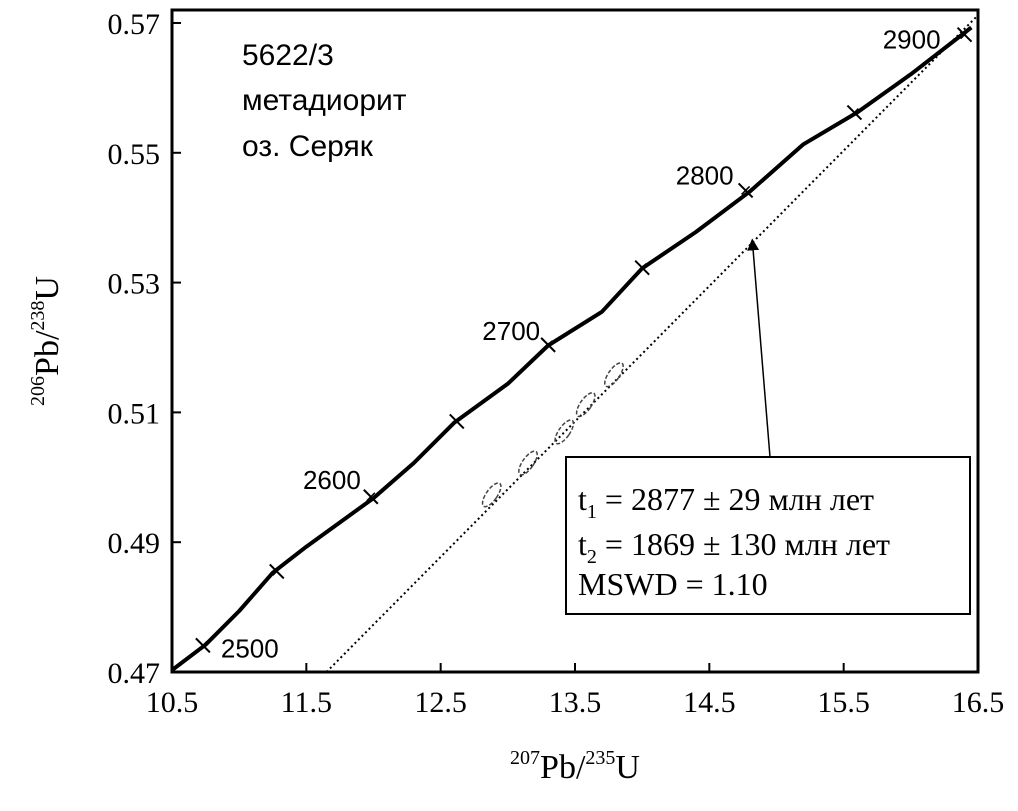  What do you see at coordinates (288, 55) in the screenshot?
I see `sample-id: 5622/3` at bounding box center [288, 55].